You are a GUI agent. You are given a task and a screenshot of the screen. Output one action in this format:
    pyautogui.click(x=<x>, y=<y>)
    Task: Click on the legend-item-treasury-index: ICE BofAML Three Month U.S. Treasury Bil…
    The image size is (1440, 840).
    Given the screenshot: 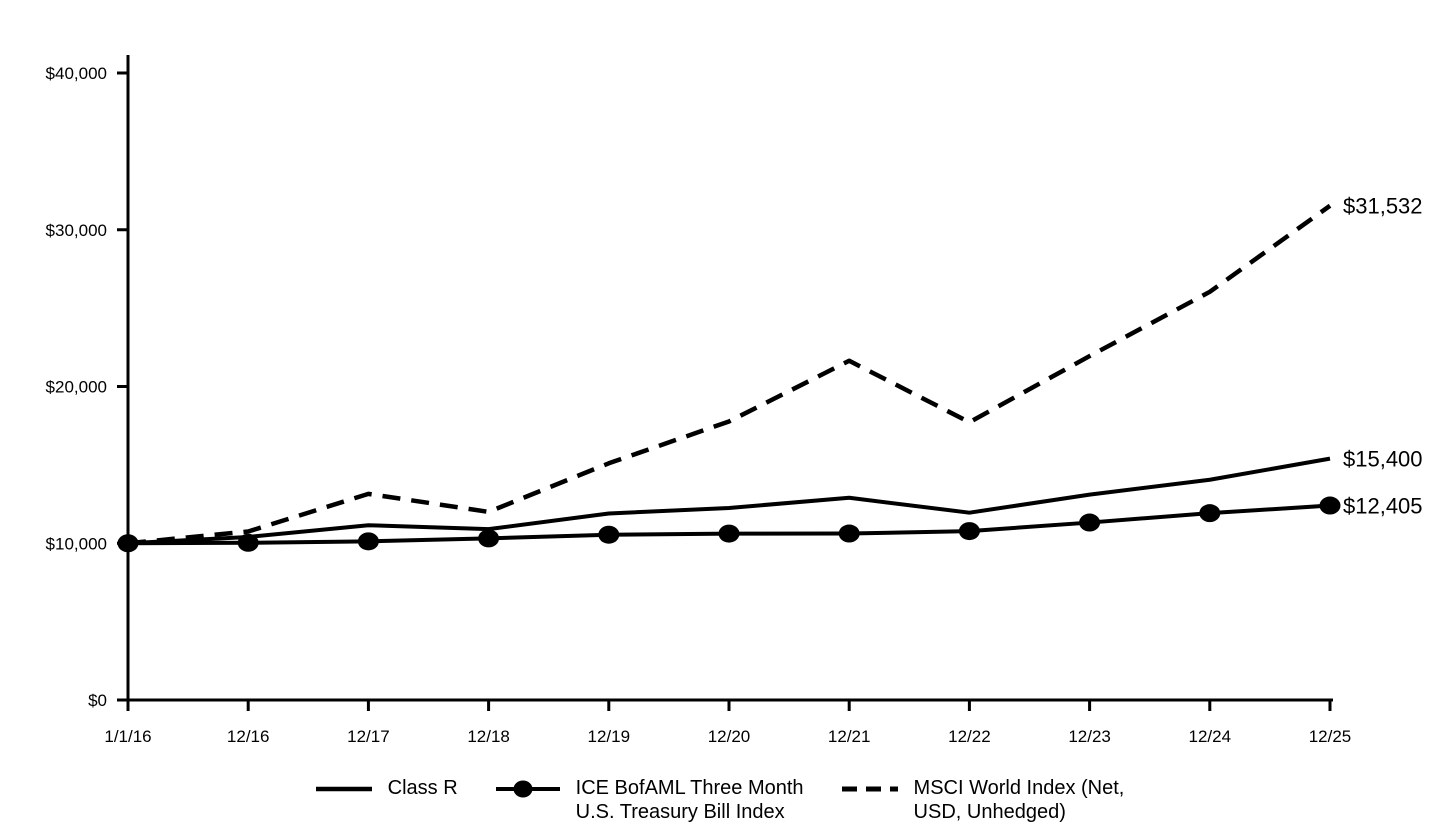 What is the action you would take?
    pyautogui.click(x=649, y=800)
    